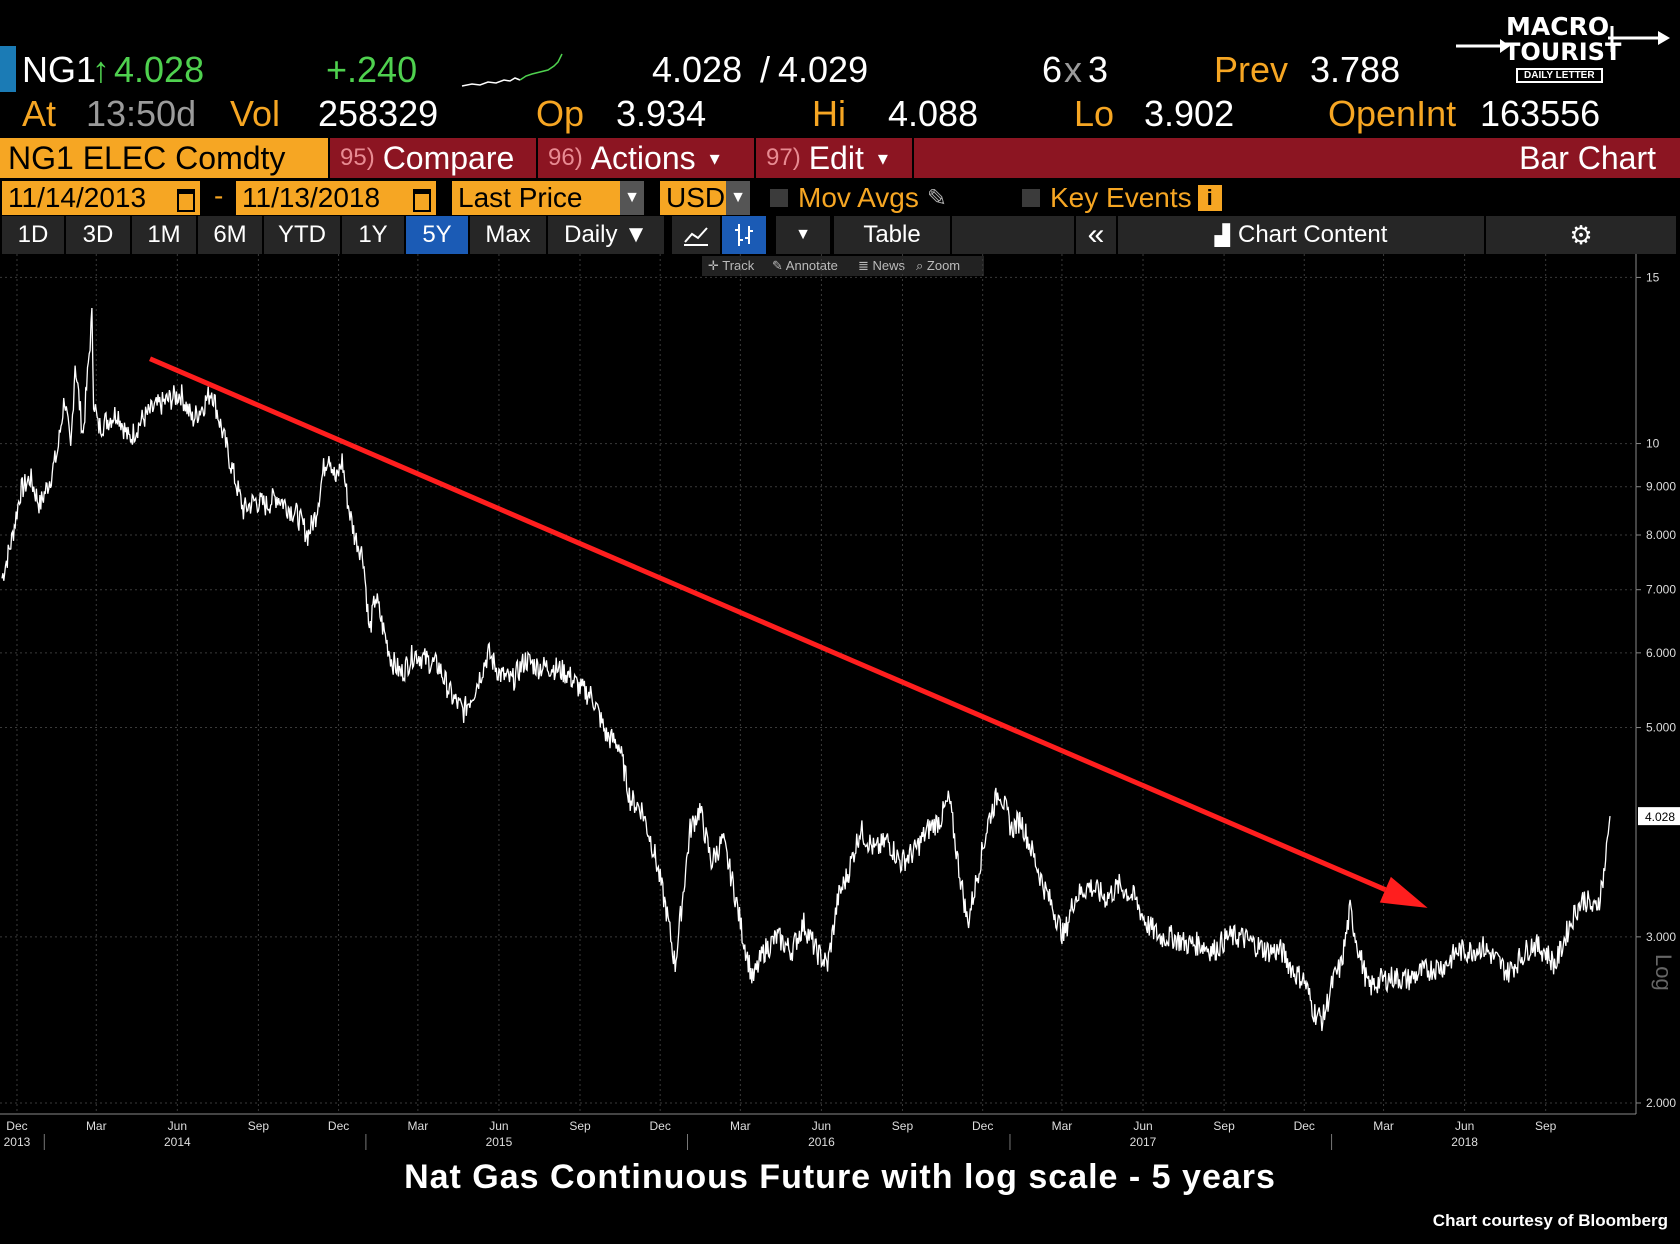  I want to click on macro-tourist-logo: MACRO TOURIST DAILY LETTER, so click(1562, 48).